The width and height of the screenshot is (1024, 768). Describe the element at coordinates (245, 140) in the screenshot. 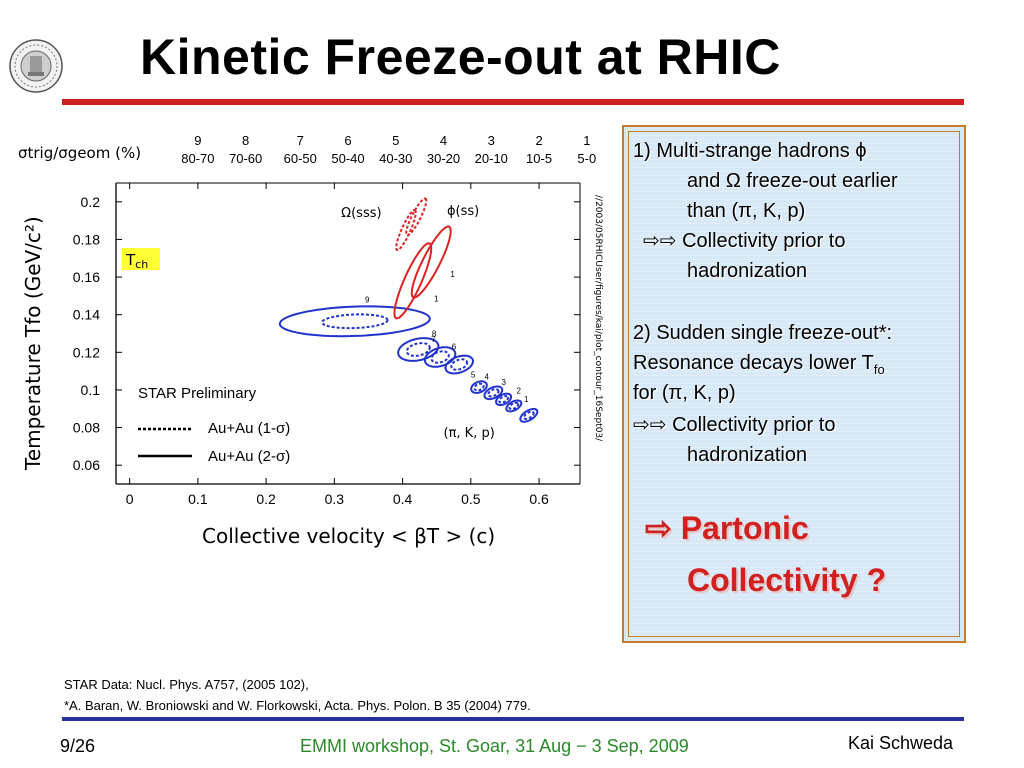

I see `top-axis-bin: 8` at that location.